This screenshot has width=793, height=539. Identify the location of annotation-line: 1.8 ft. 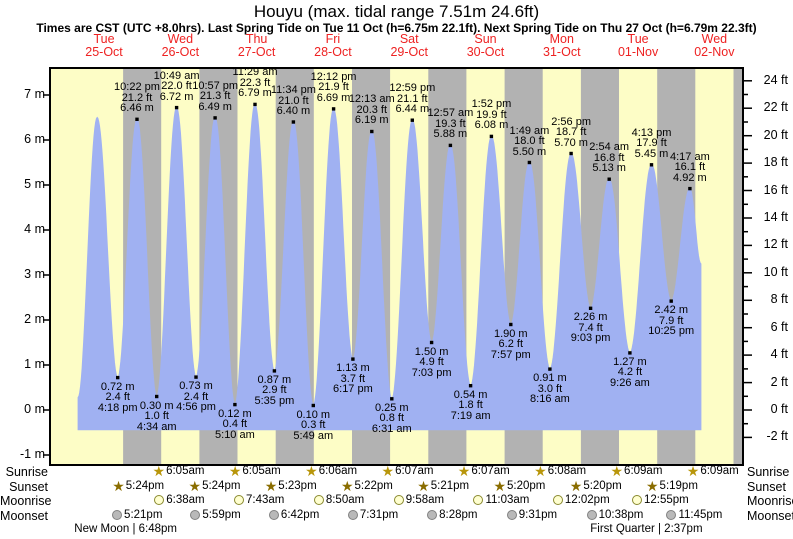
(470, 405).